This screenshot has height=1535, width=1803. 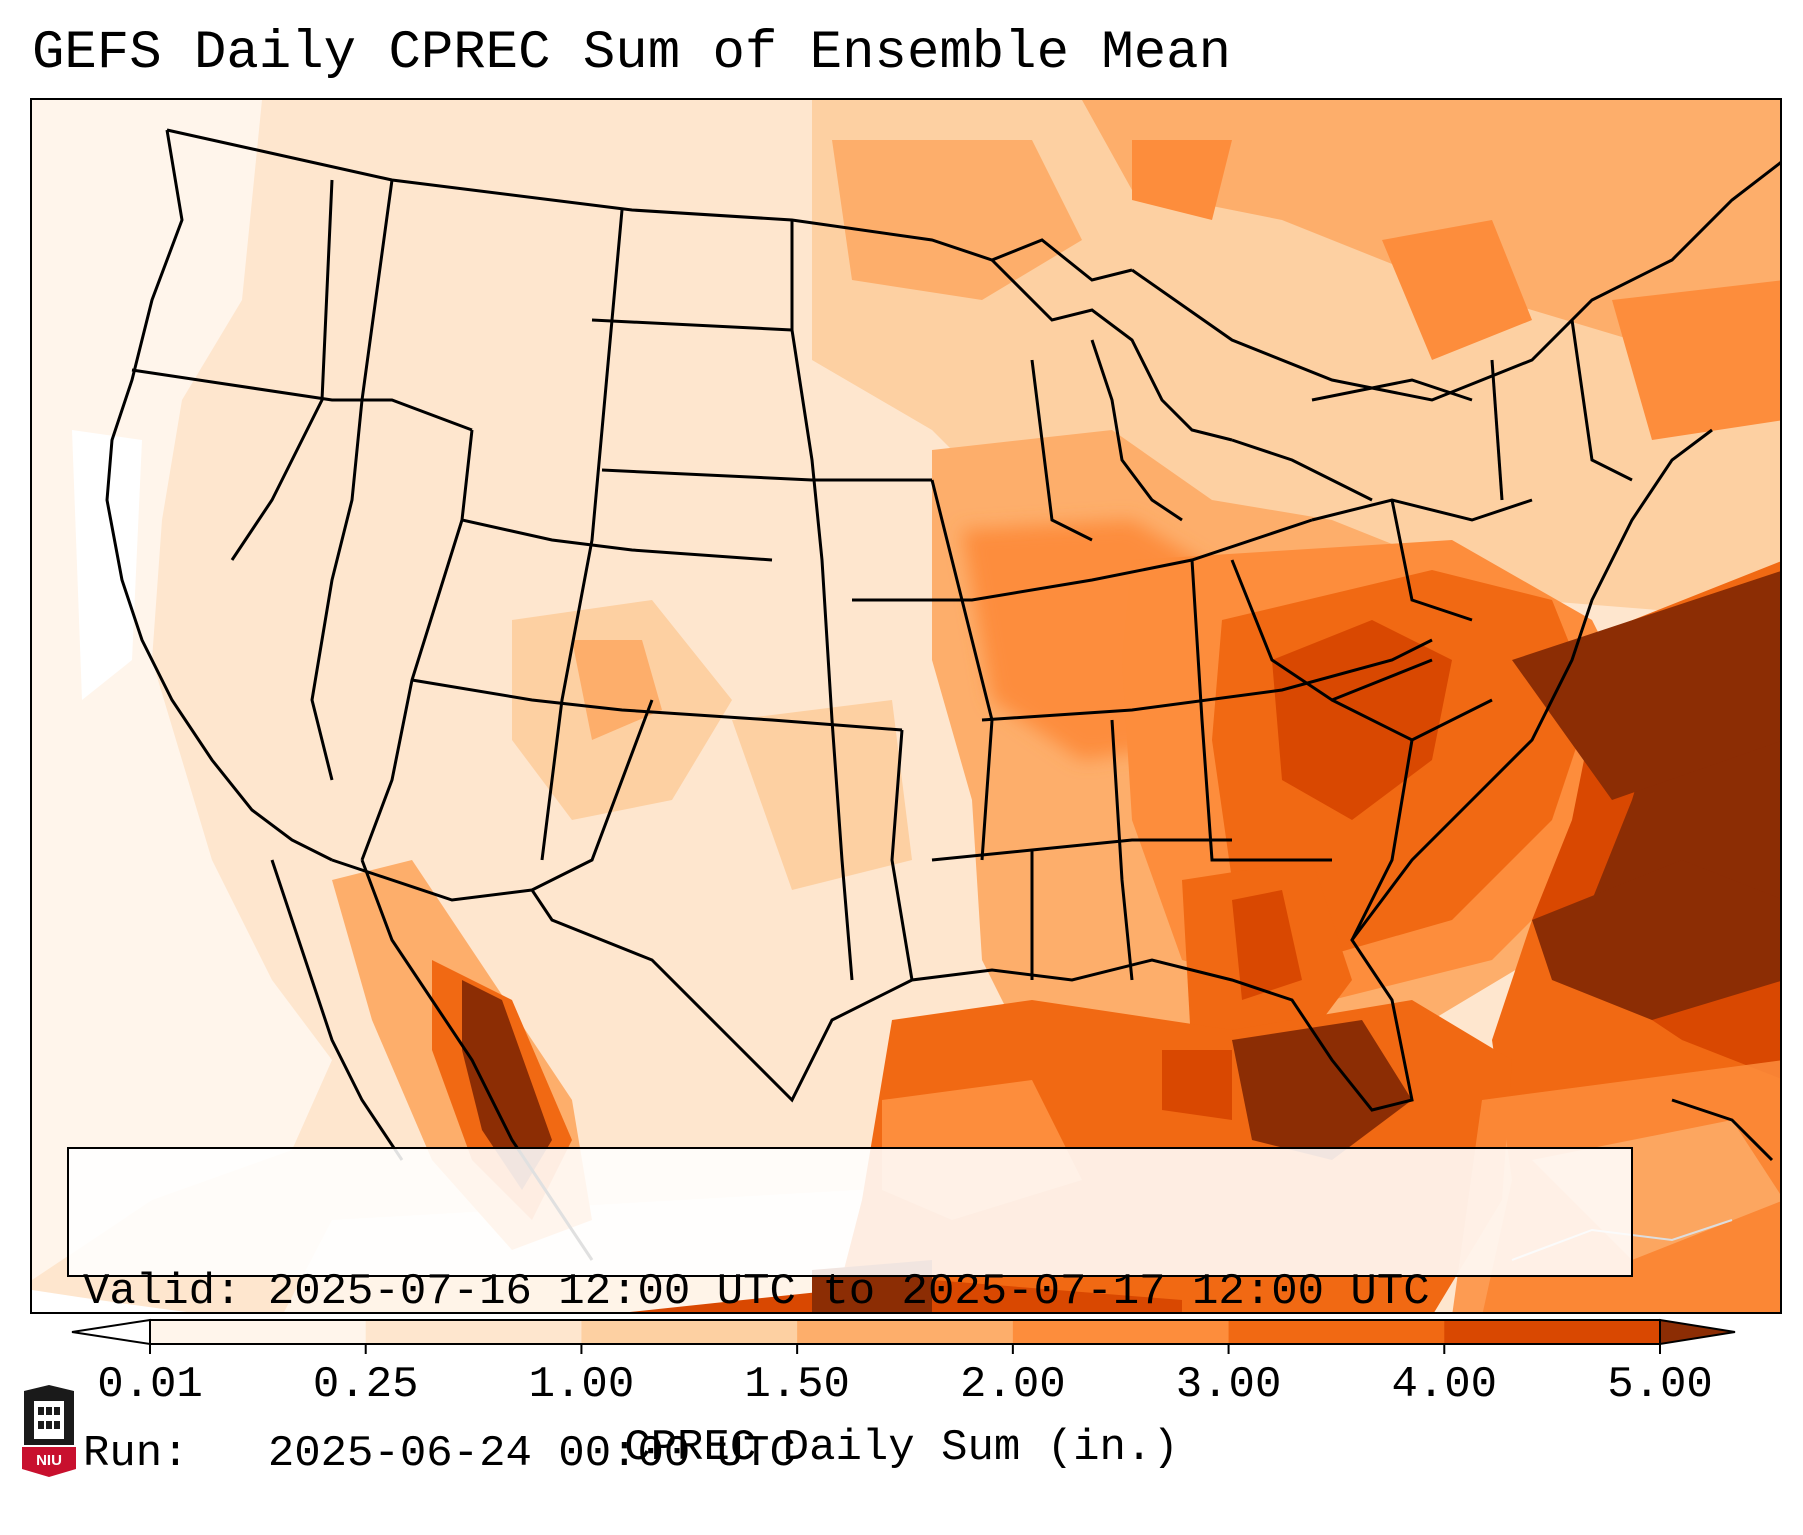 I want to click on colorbar-tick-label: 3.00, so click(x=1228, y=1385).